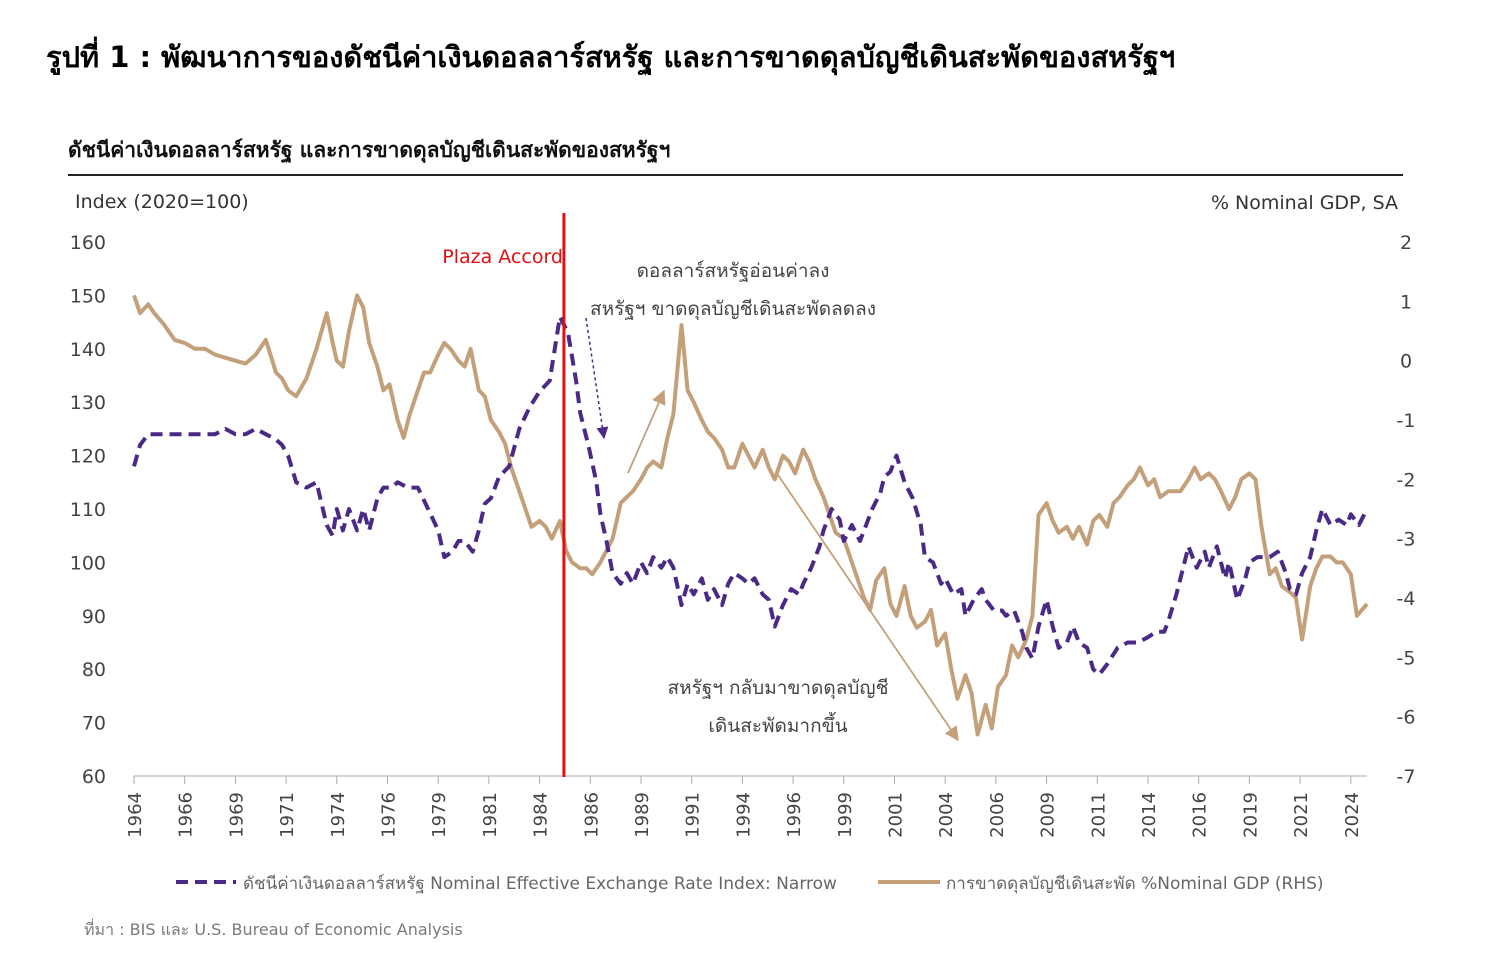  I want to click on x-tick-label: 1974, so click(338, 815).